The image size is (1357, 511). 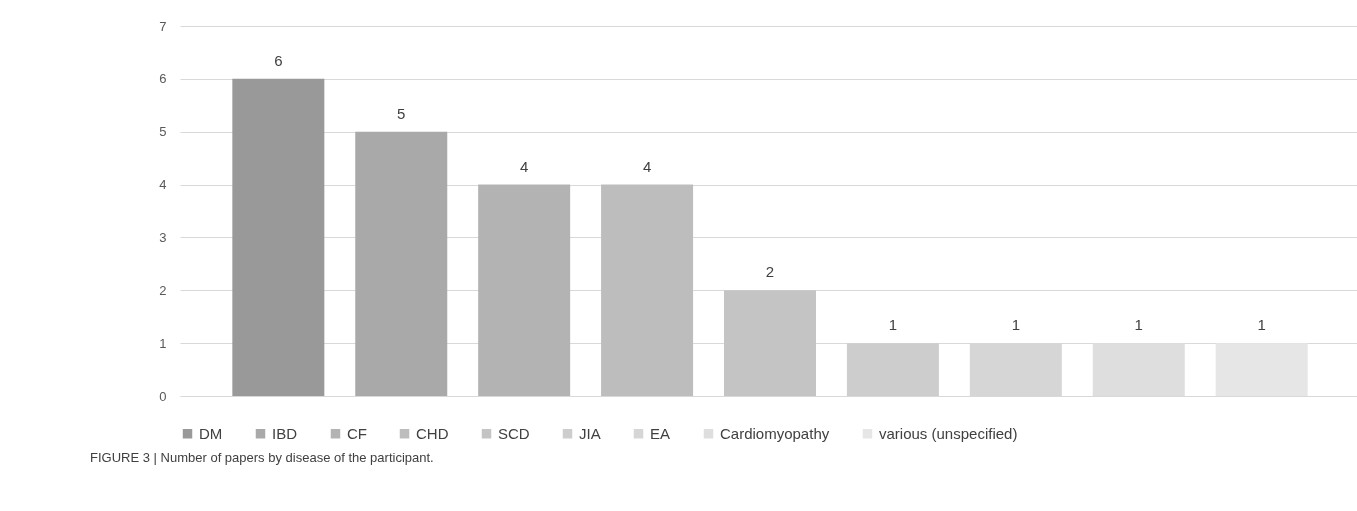 I want to click on y-tick-label: 3, so click(x=163, y=237).